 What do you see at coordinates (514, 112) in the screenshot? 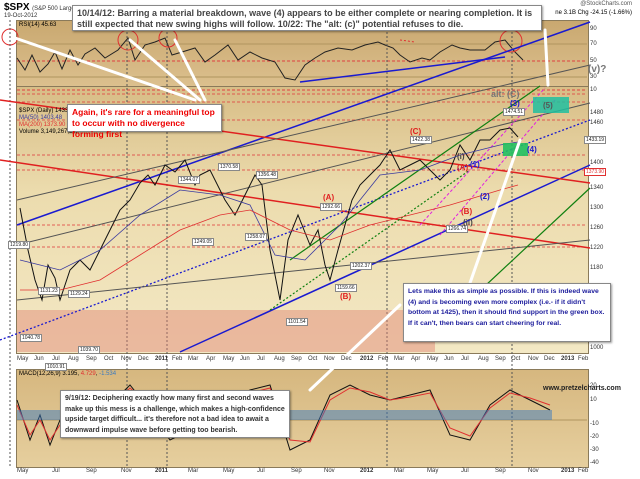
I see `price-point-label: 1474.51` at bounding box center [514, 112].